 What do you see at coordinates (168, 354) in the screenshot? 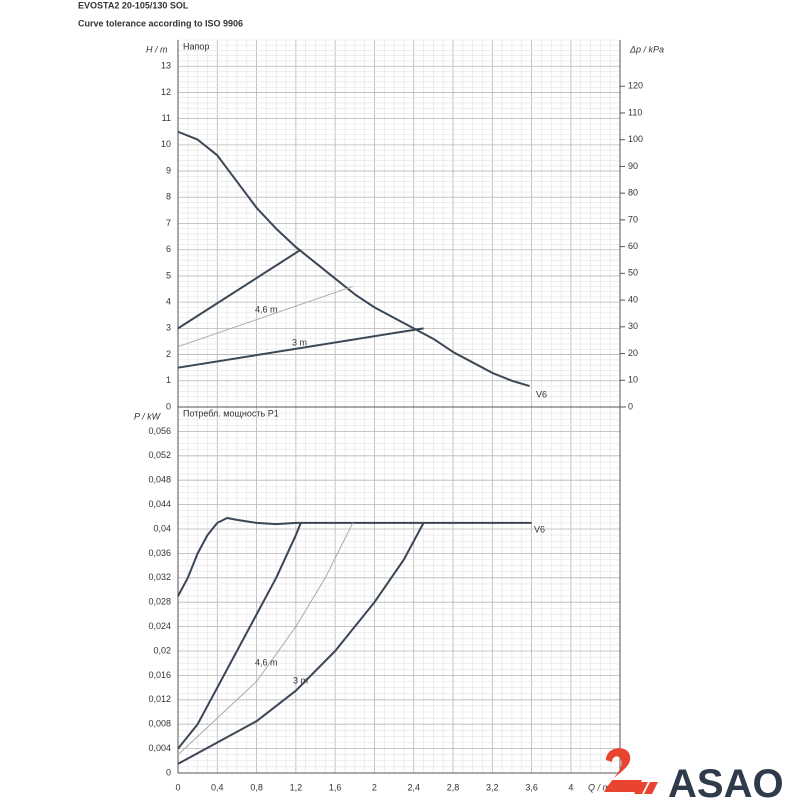
I see `y-tick-label: 2` at bounding box center [168, 354].